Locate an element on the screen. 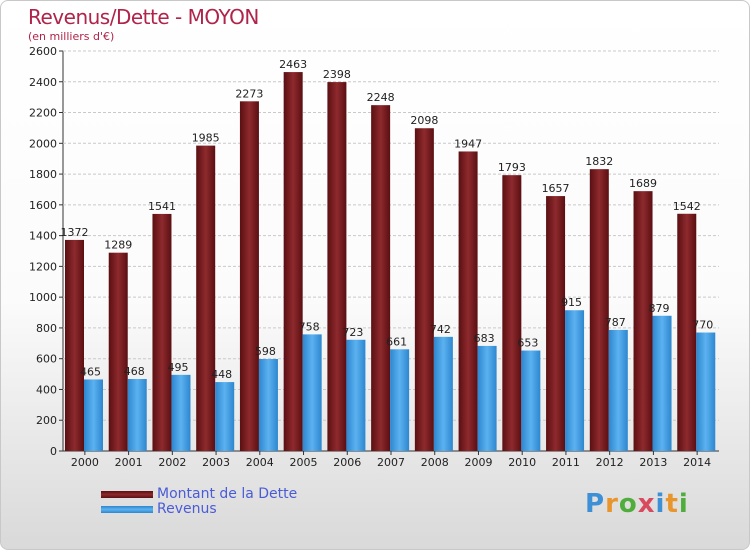 The width and height of the screenshot is (750, 550). y-tick-label: 2400 is located at coordinates (43, 82).